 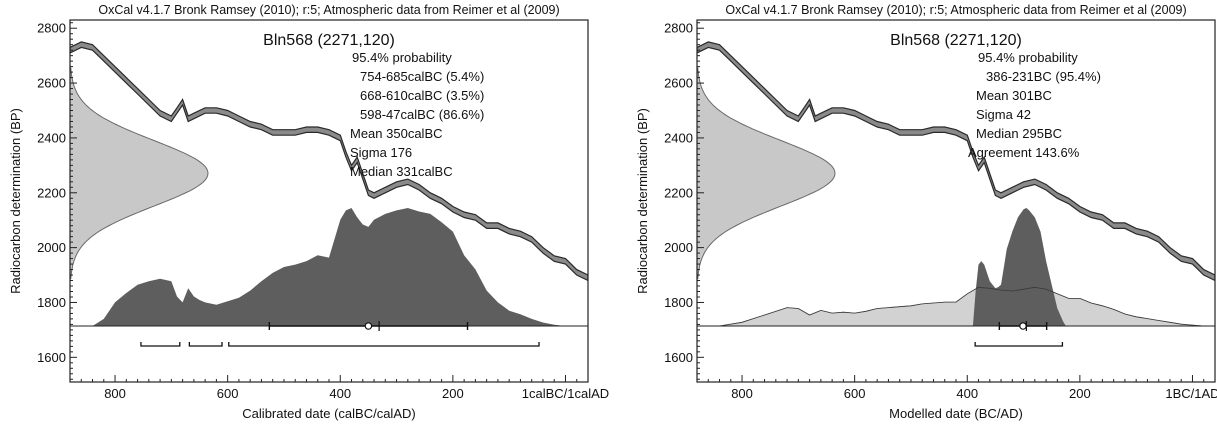 What do you see at coordinates (1019, 133) in the screenshot?
I see `stat-line: Median 295BC` at bounding box center [1019, 133].